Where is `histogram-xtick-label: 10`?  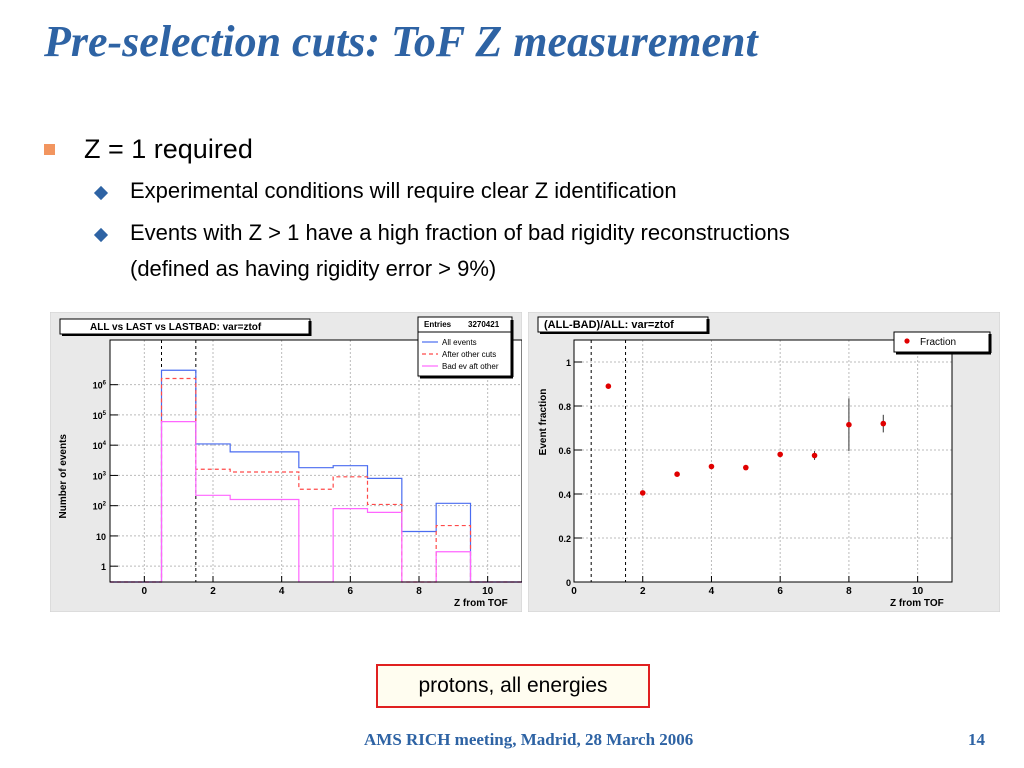
histogram-xtick-label: 10 is located at coordinates (488, 591).